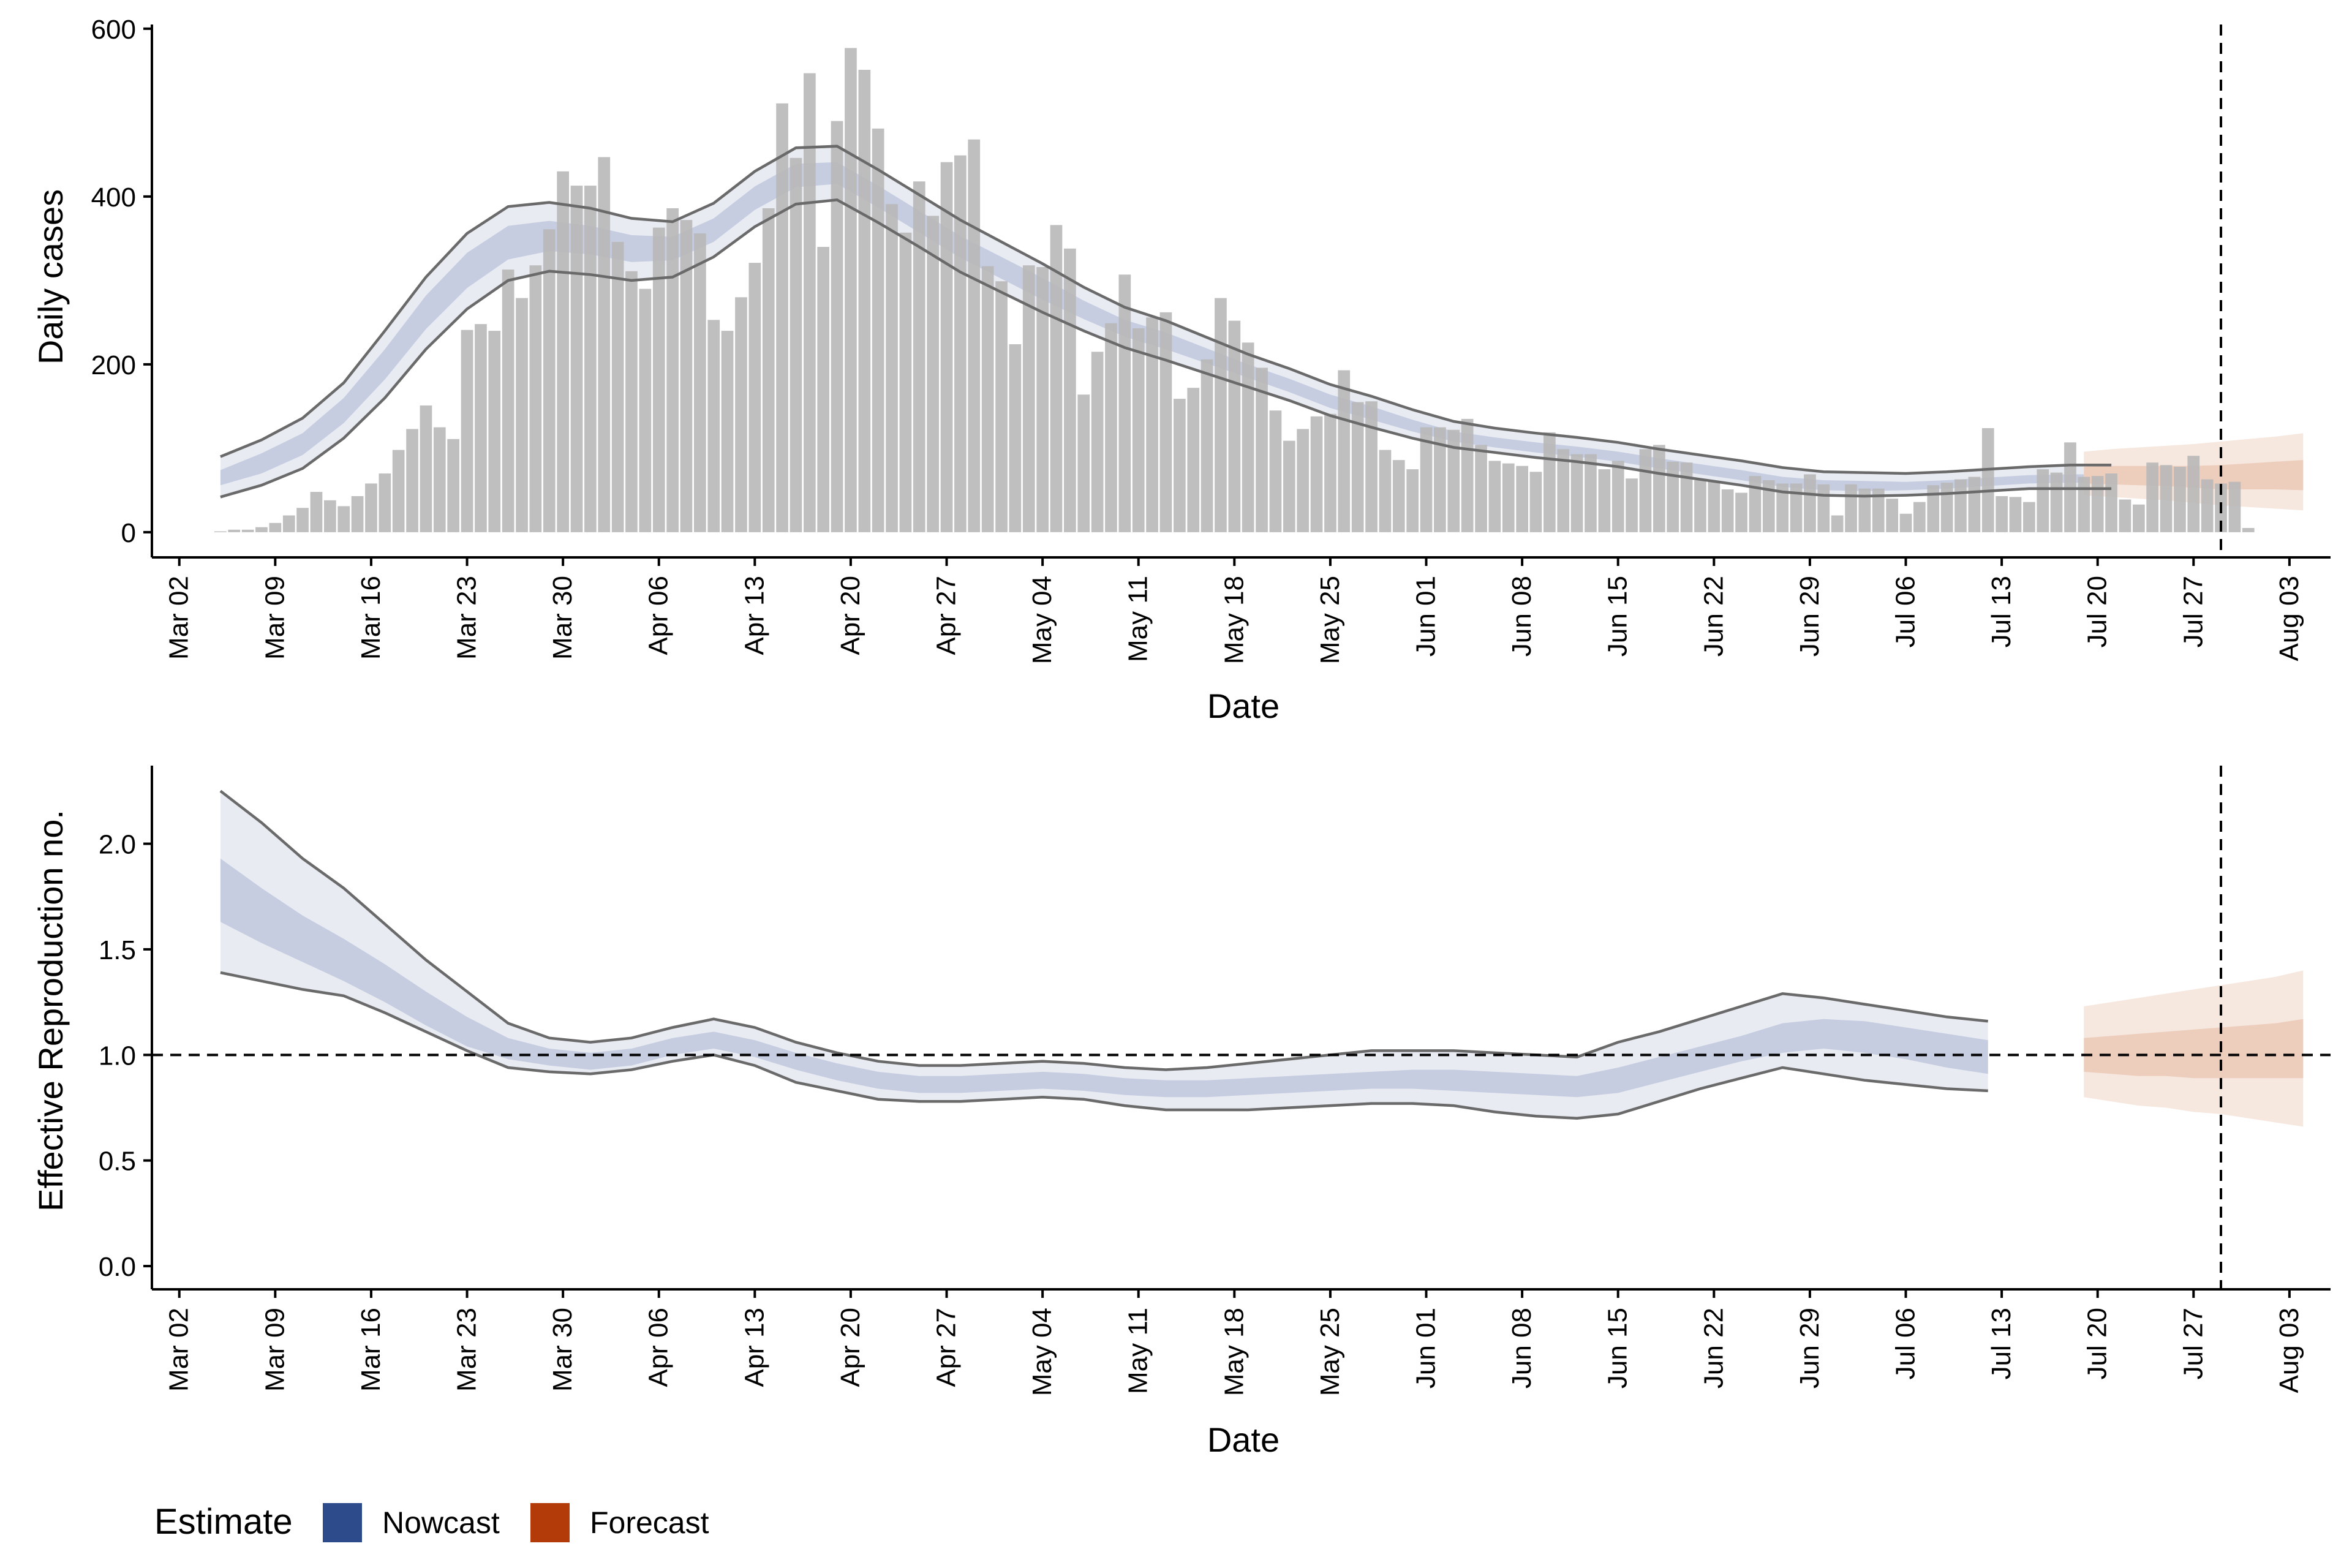 This screenshot has height=1568, width=2352. What do you see at coordinates (118, 1267) in the screenshot?
I see `reproduction-number-y-tick-label: 0.0` at bounding box center [118, 1267].